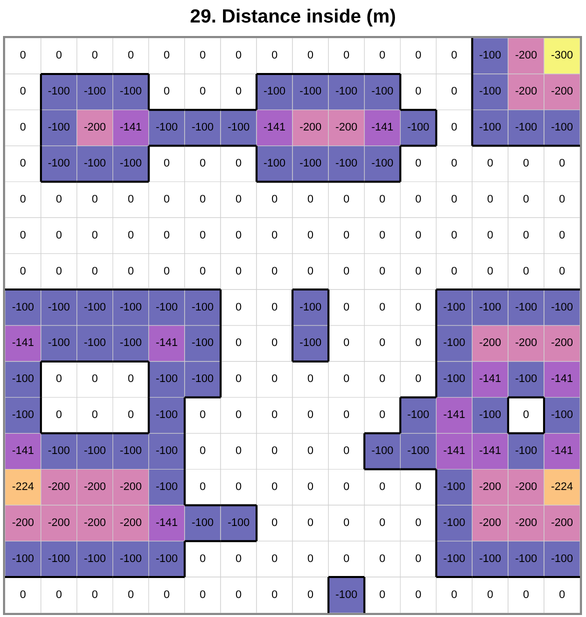 Image resolution: width=586 pixels, height=617 pixels. What do you see at coordinates (293, 17) in the screenshot?
I see `chart-title: 29. Distance inside (m)` at bounding box center [293, 17].